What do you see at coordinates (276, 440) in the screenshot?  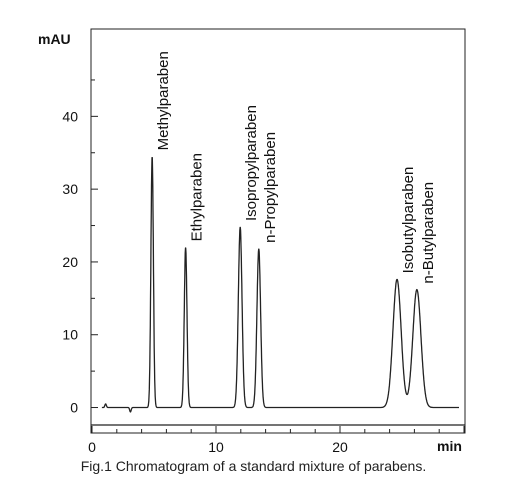 I see `x-axis-ticks: 0 10 20` at bounding box center [276, 440].